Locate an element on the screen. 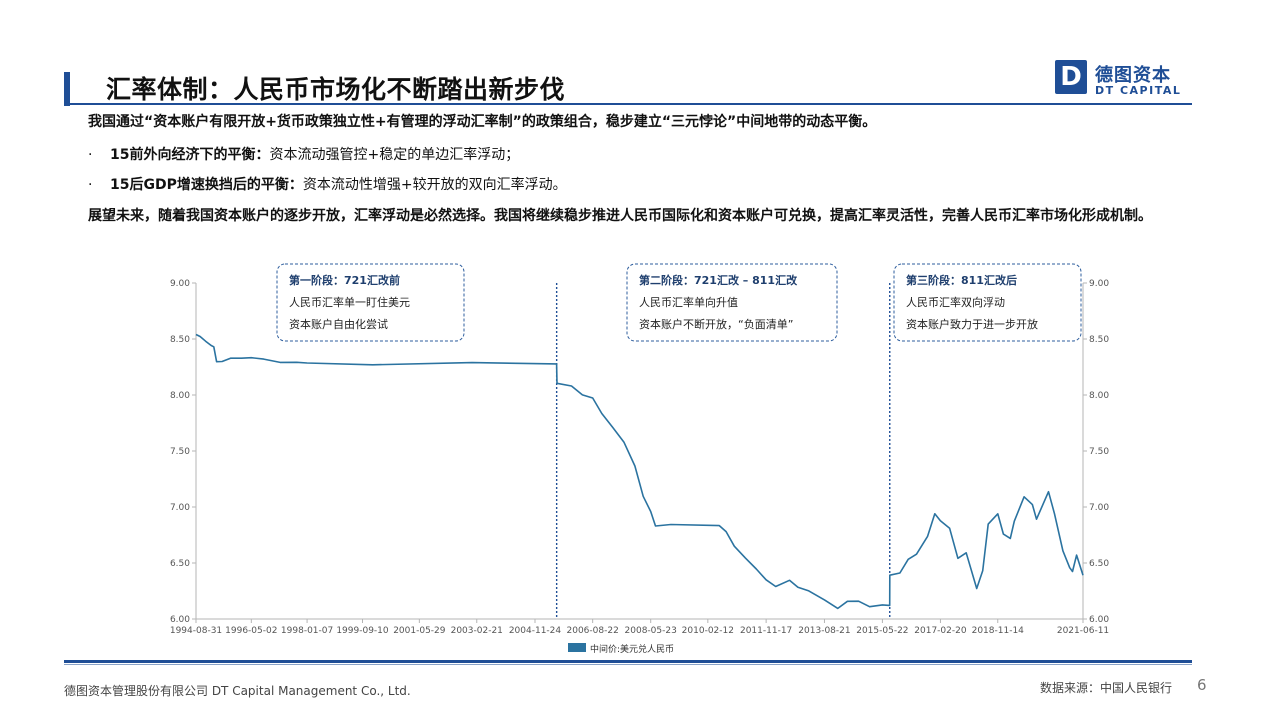 The image size is (1280, 720). x-tick-label: 2013-08-21 is located at coordinates (824, 631).